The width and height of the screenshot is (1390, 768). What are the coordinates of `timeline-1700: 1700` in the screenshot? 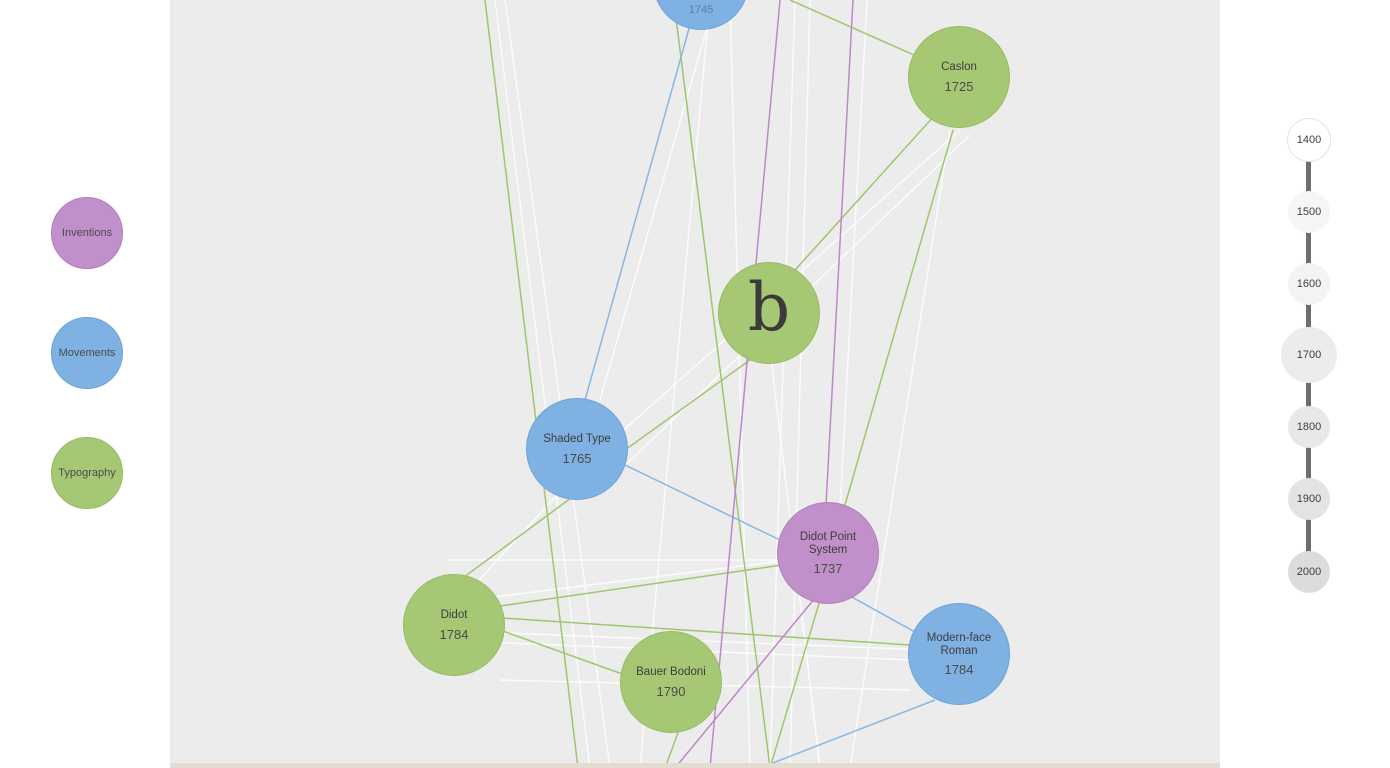 It's located at (1309, 355).